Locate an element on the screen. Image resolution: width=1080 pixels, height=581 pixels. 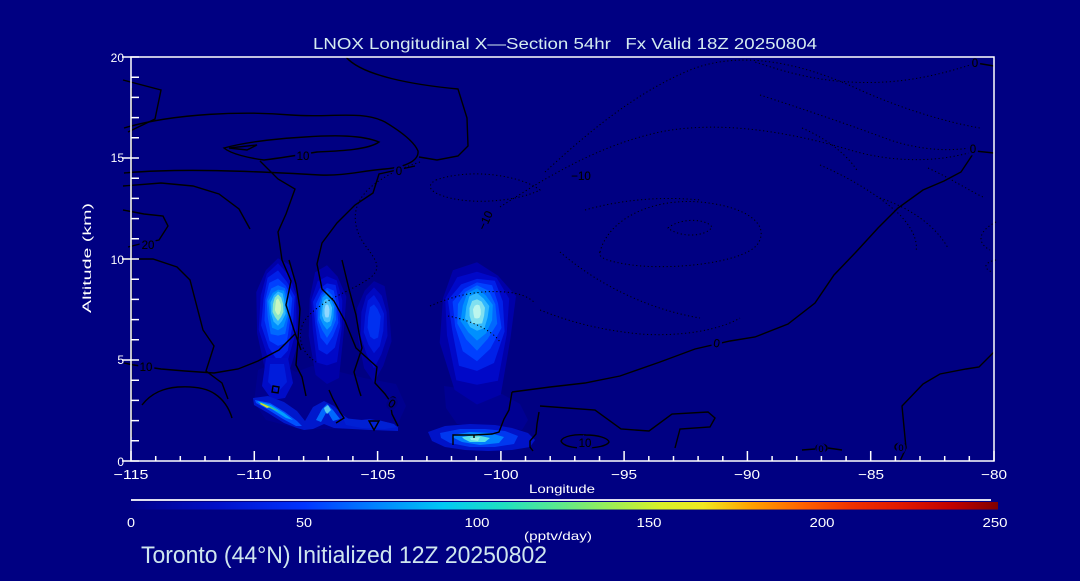
svg-text: −100 is located at coordinates (501, 474).